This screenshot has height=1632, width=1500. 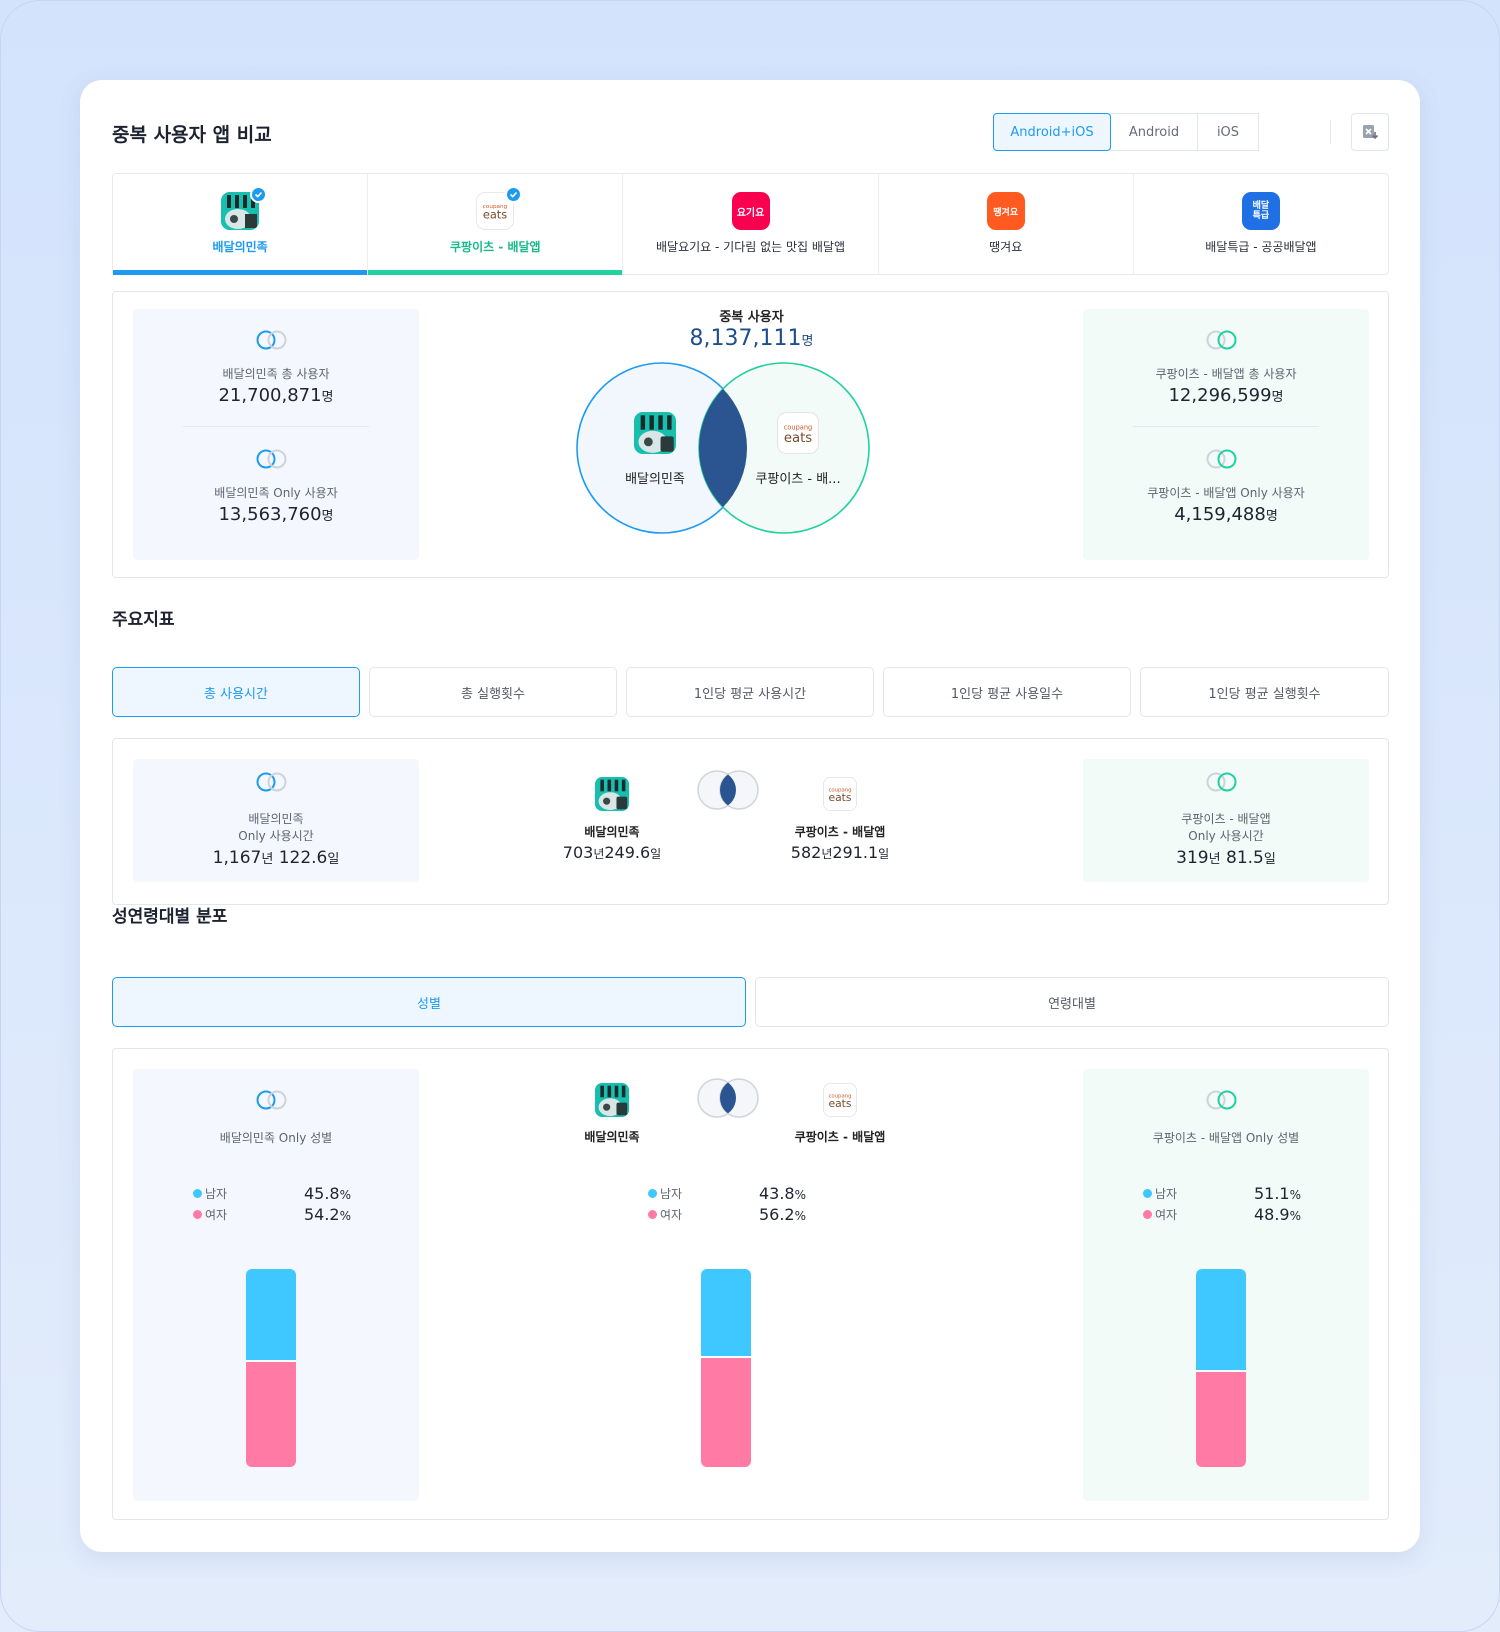 What do you see at coordinates (1226, 395) in the screenshot?
I see `stat-value: 12,296,599명` at bounding box center [1226, 395].